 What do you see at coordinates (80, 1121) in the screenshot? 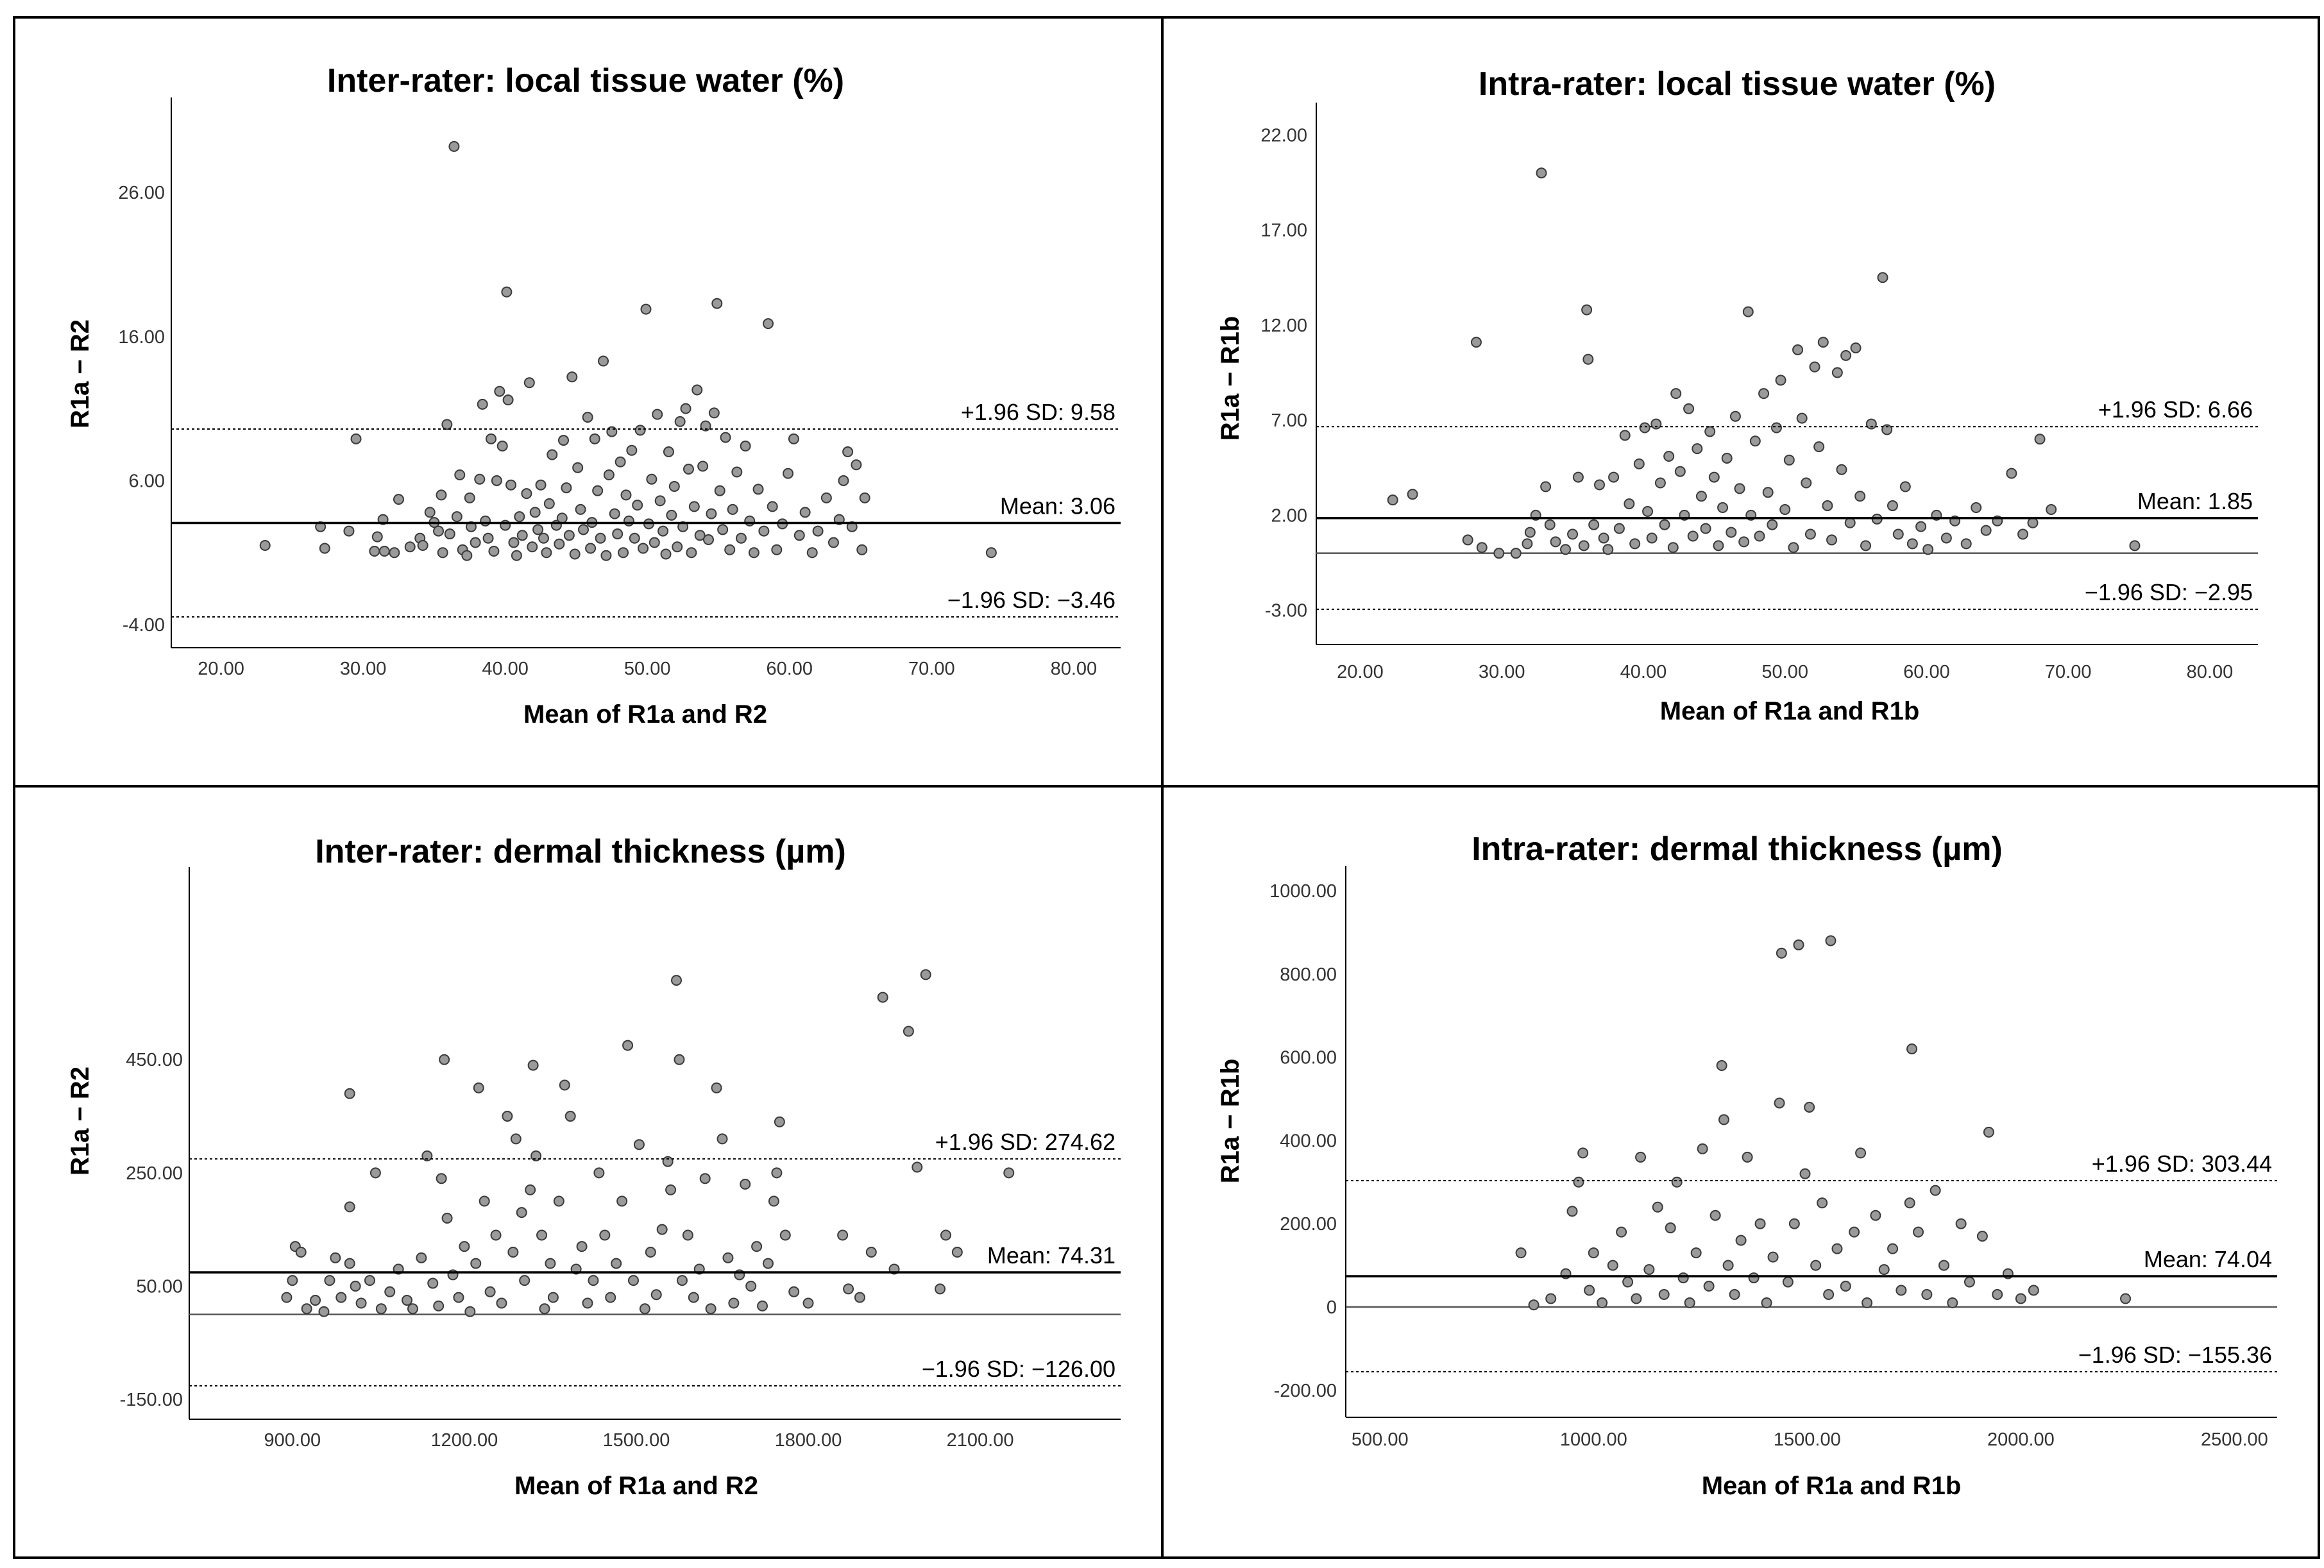
I see `y-axis-label: R1a − R2` at bounding box center [80, 1121].